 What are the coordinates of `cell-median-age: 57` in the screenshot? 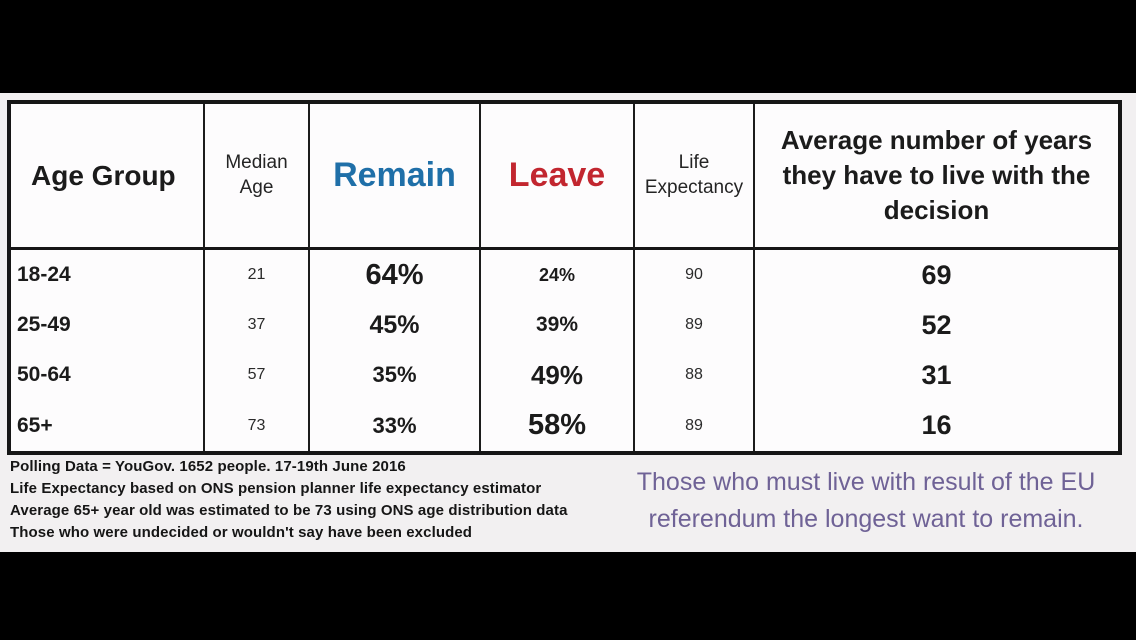 It's located at (257, 375).